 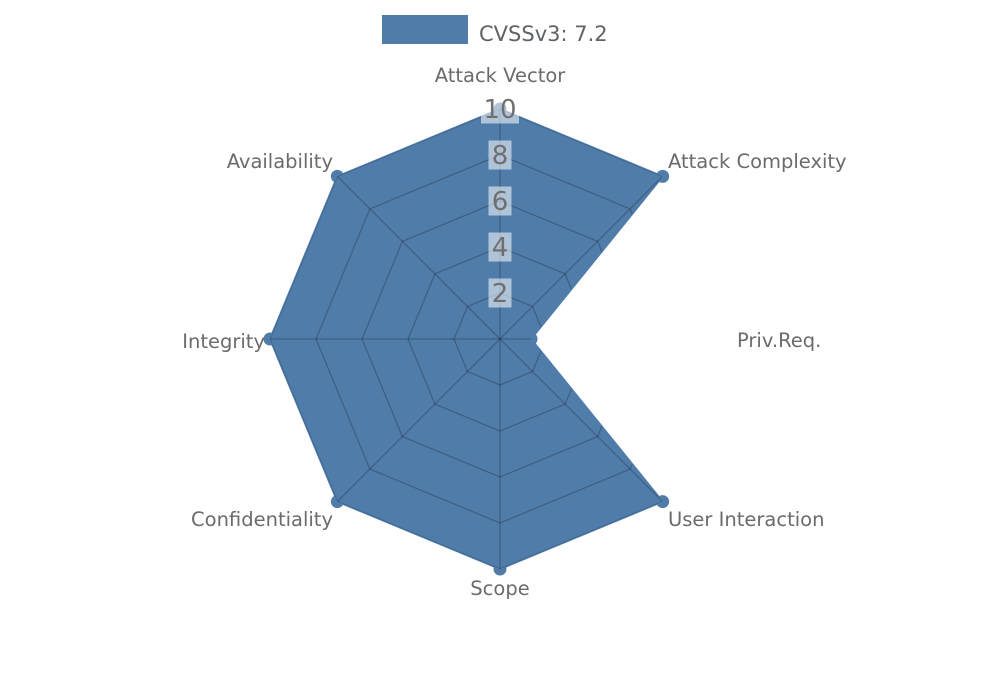 I want to click on axis-label-availability: Availability, so click(x=280, y=161).